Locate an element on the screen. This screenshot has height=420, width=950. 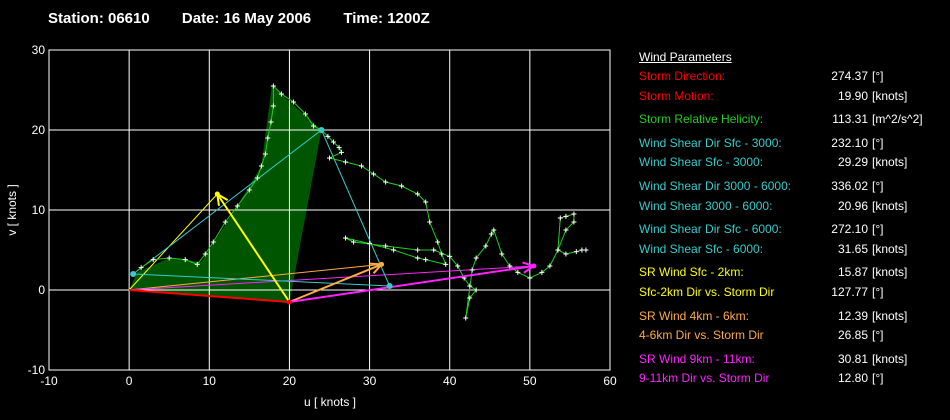
station-label: Station: 06610 is located at coordinates (99, 18).